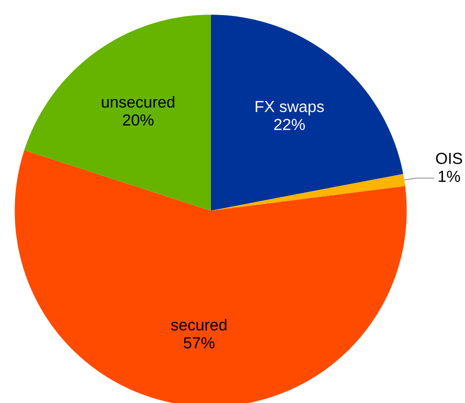 The height and width of the screenshot is (403, 465). I want to click on slice-label: secured, so click(198, 324).